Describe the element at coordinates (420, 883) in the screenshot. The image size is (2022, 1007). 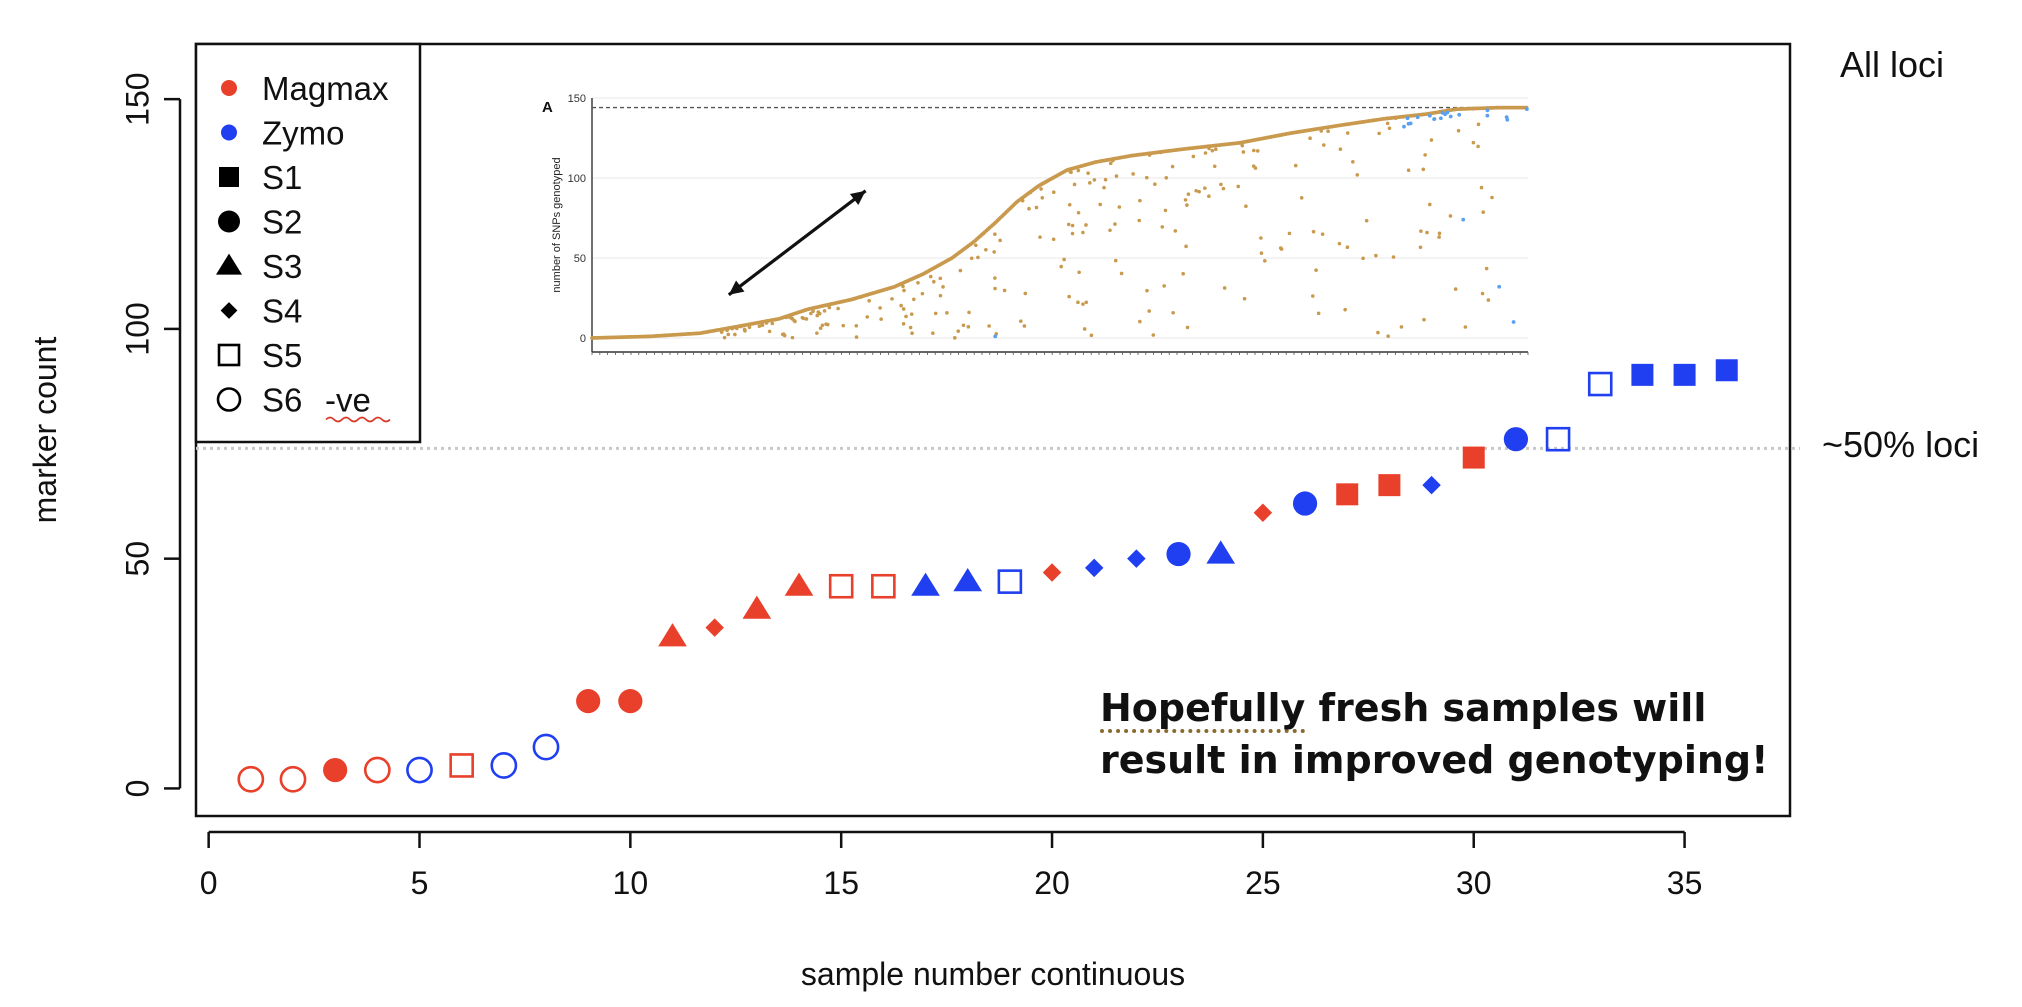
I see `x-tick-label: 5` at that location.